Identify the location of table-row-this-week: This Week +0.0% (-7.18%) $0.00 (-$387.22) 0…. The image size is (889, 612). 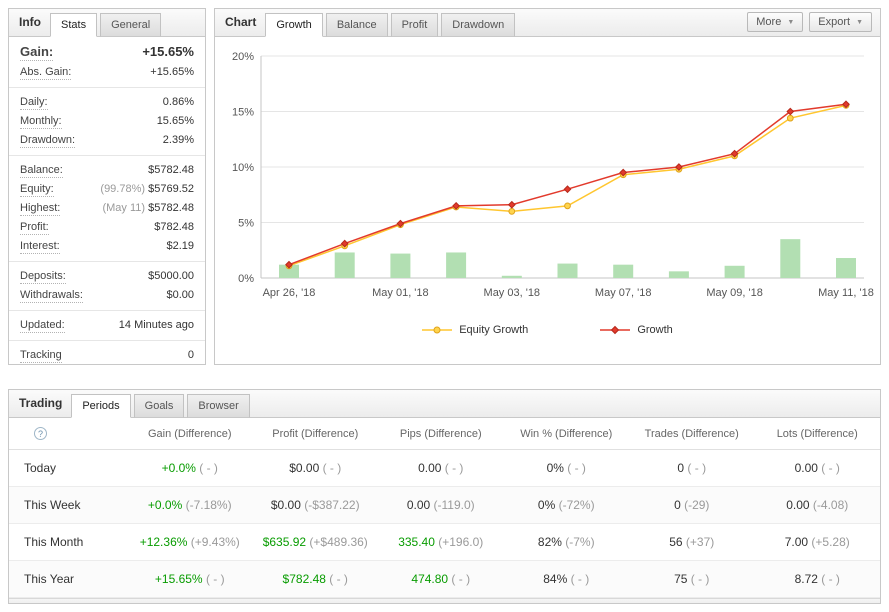
(444, 505).